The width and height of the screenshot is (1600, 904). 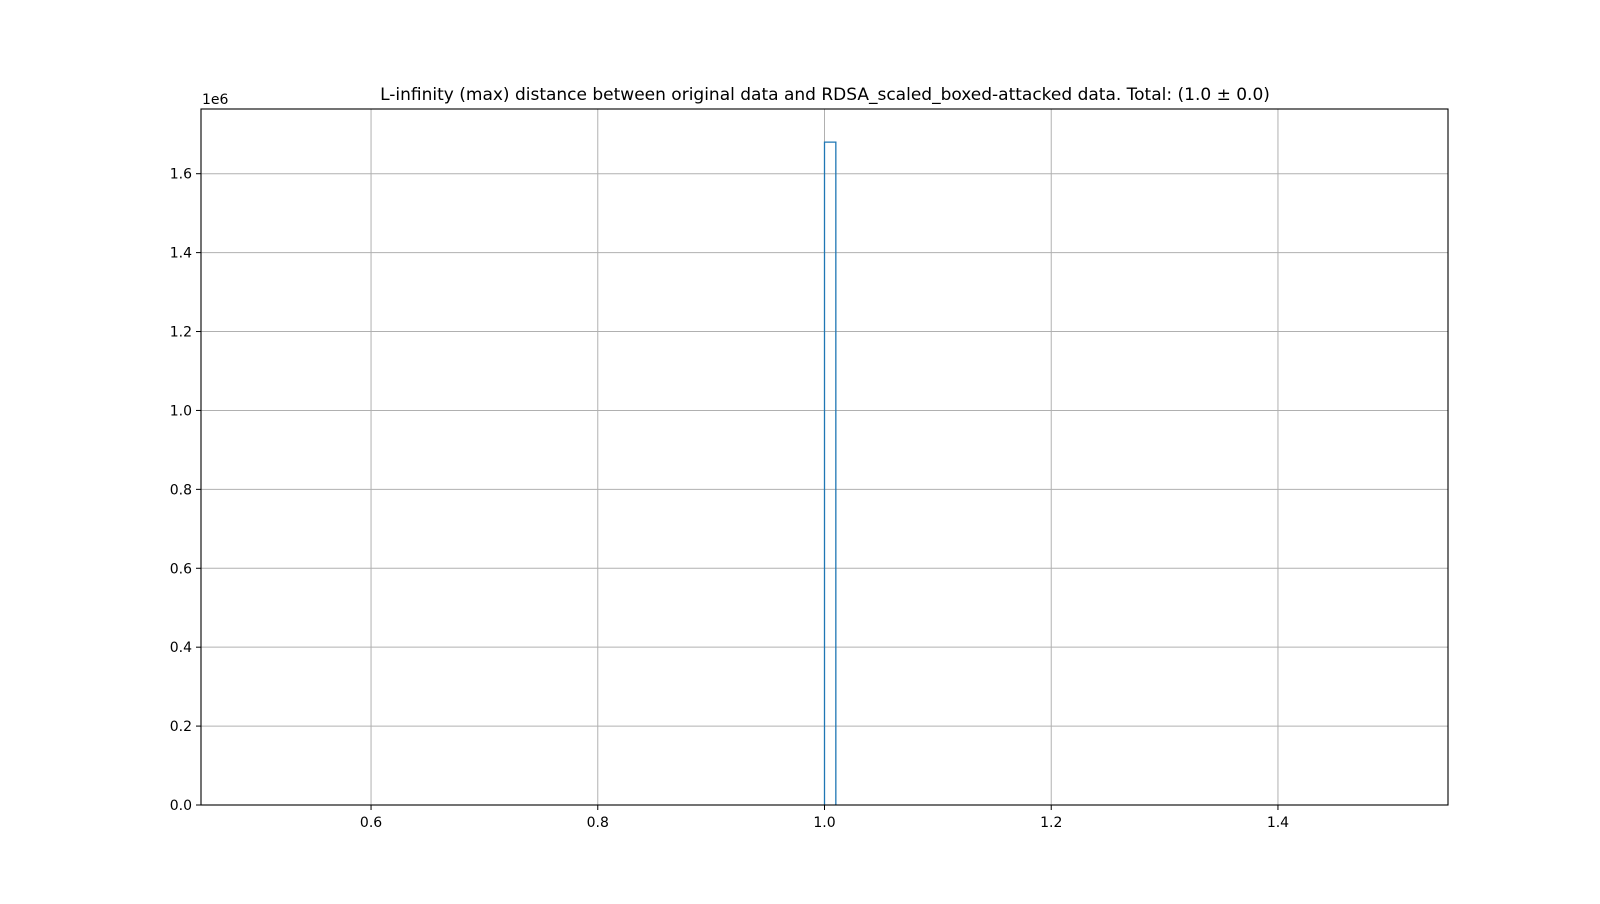 I want to click on y-tick-label: 0.0, so click(x=181, y=806).